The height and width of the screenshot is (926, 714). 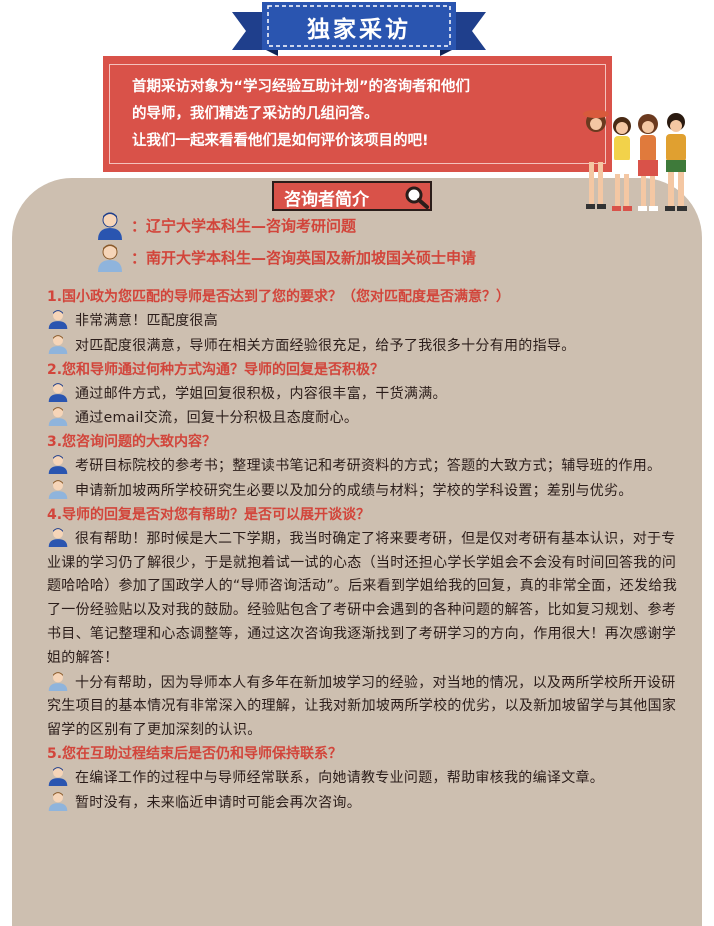 What do you see at coordinates (326, 200) in the screenshot?
I see `section-title-text: 咨询者简介` at bounding box center [326, 200].